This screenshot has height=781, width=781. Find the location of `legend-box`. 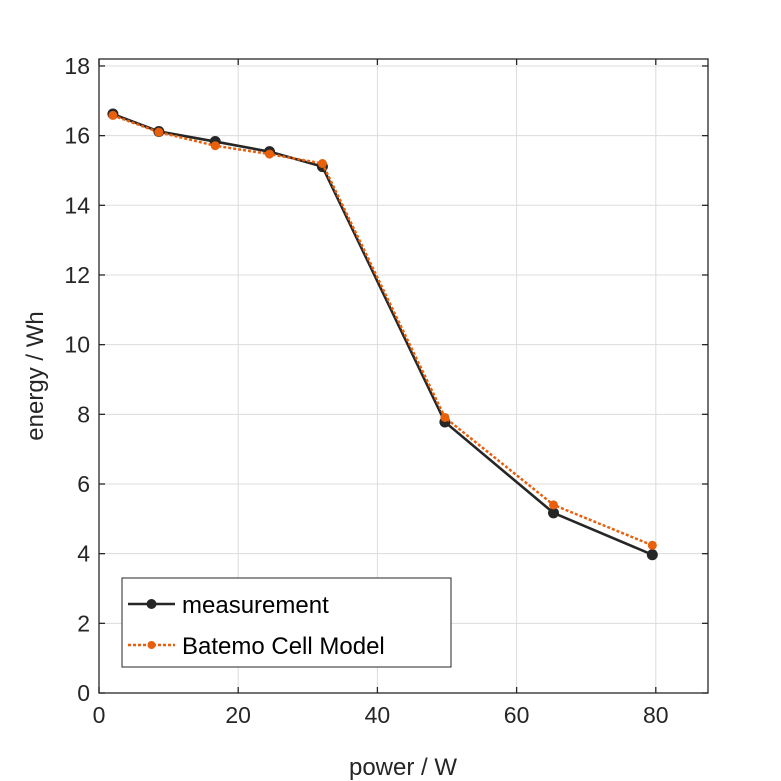

legend-box is located at coordinates (286, 622).